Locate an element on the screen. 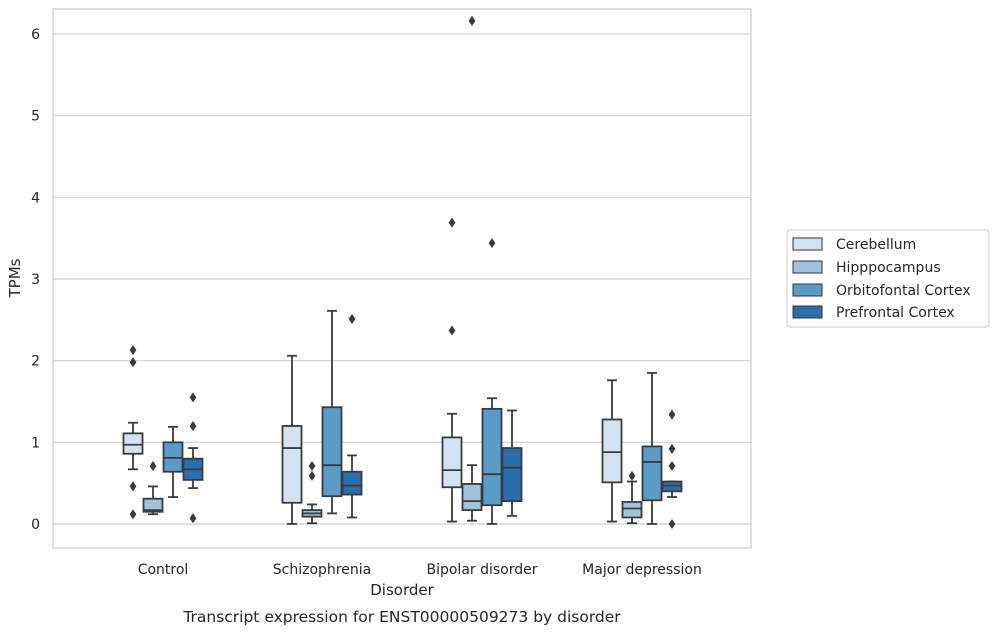  y-tick-labels: 0 1 2 3 4 5 6 is located at coordinates (35, 280).